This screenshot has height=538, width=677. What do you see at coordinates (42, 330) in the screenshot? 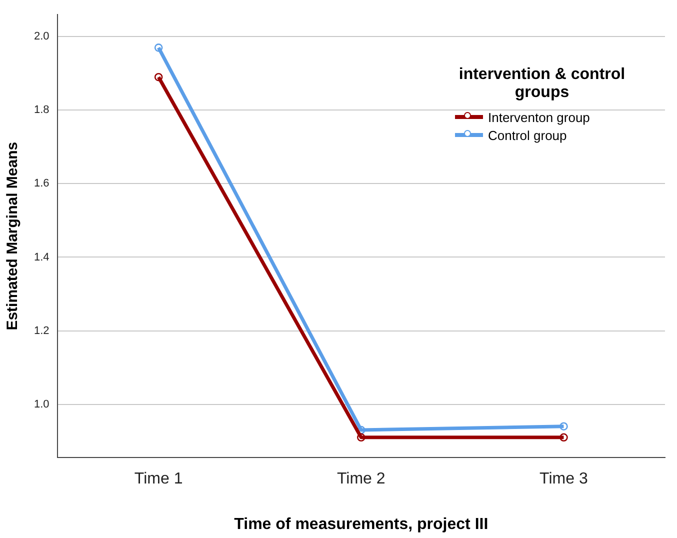
I see `y-tick-label: 1.2` at bounding box center [42, 330].